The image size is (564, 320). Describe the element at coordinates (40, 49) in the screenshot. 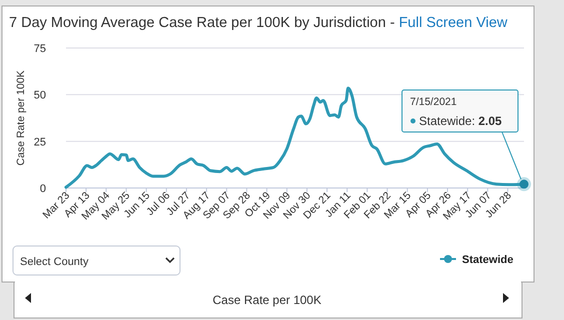

I see `y-tick-label: 75` at that location.